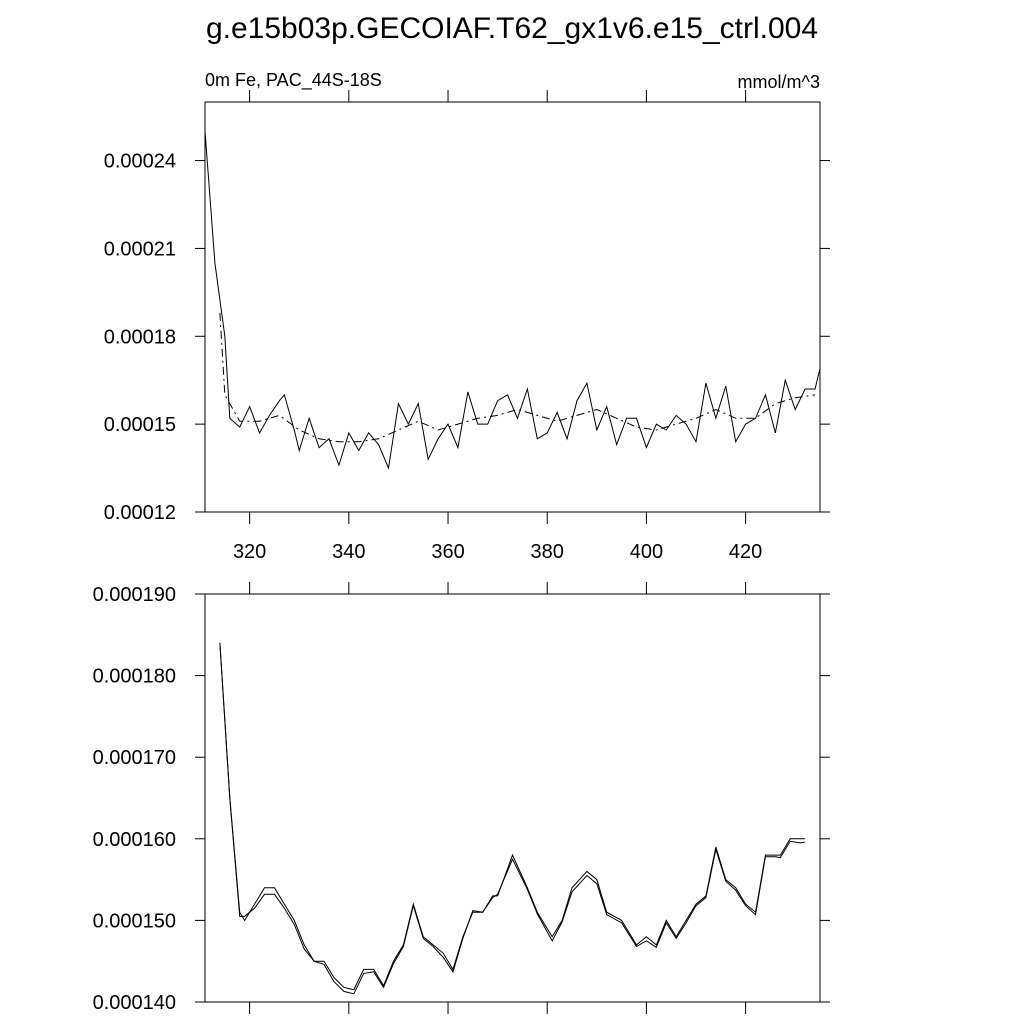 This screenshot has width=1024, height=1024. Describe the element at coordinates (134, 840) in the screenshot. I see `y-tick-label: 0.000160` at that location.